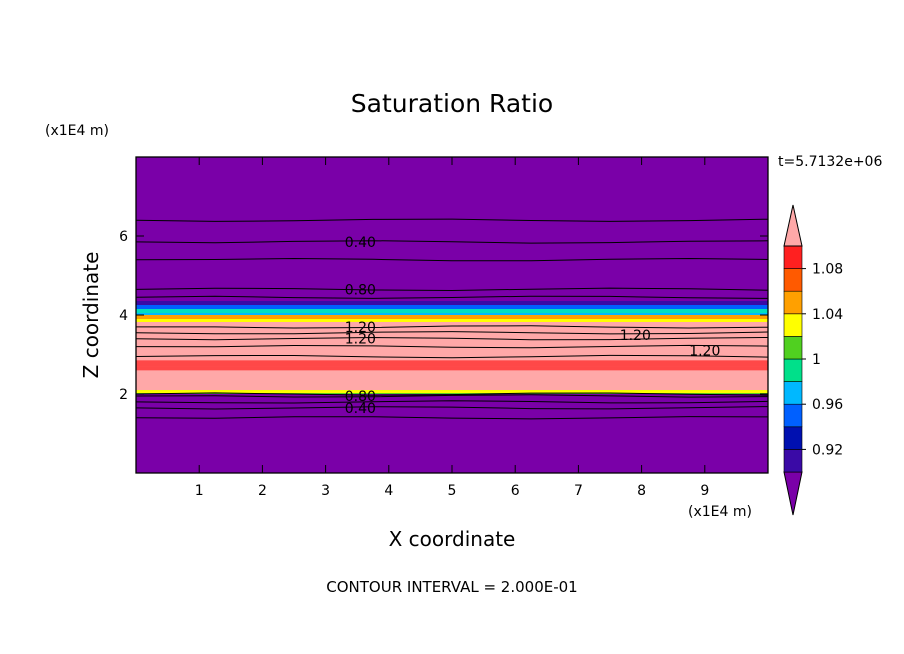 The width and height of the screenshot is (904, 654). I want to click on time-label: t=5.7132e+06, so click(830, 162).